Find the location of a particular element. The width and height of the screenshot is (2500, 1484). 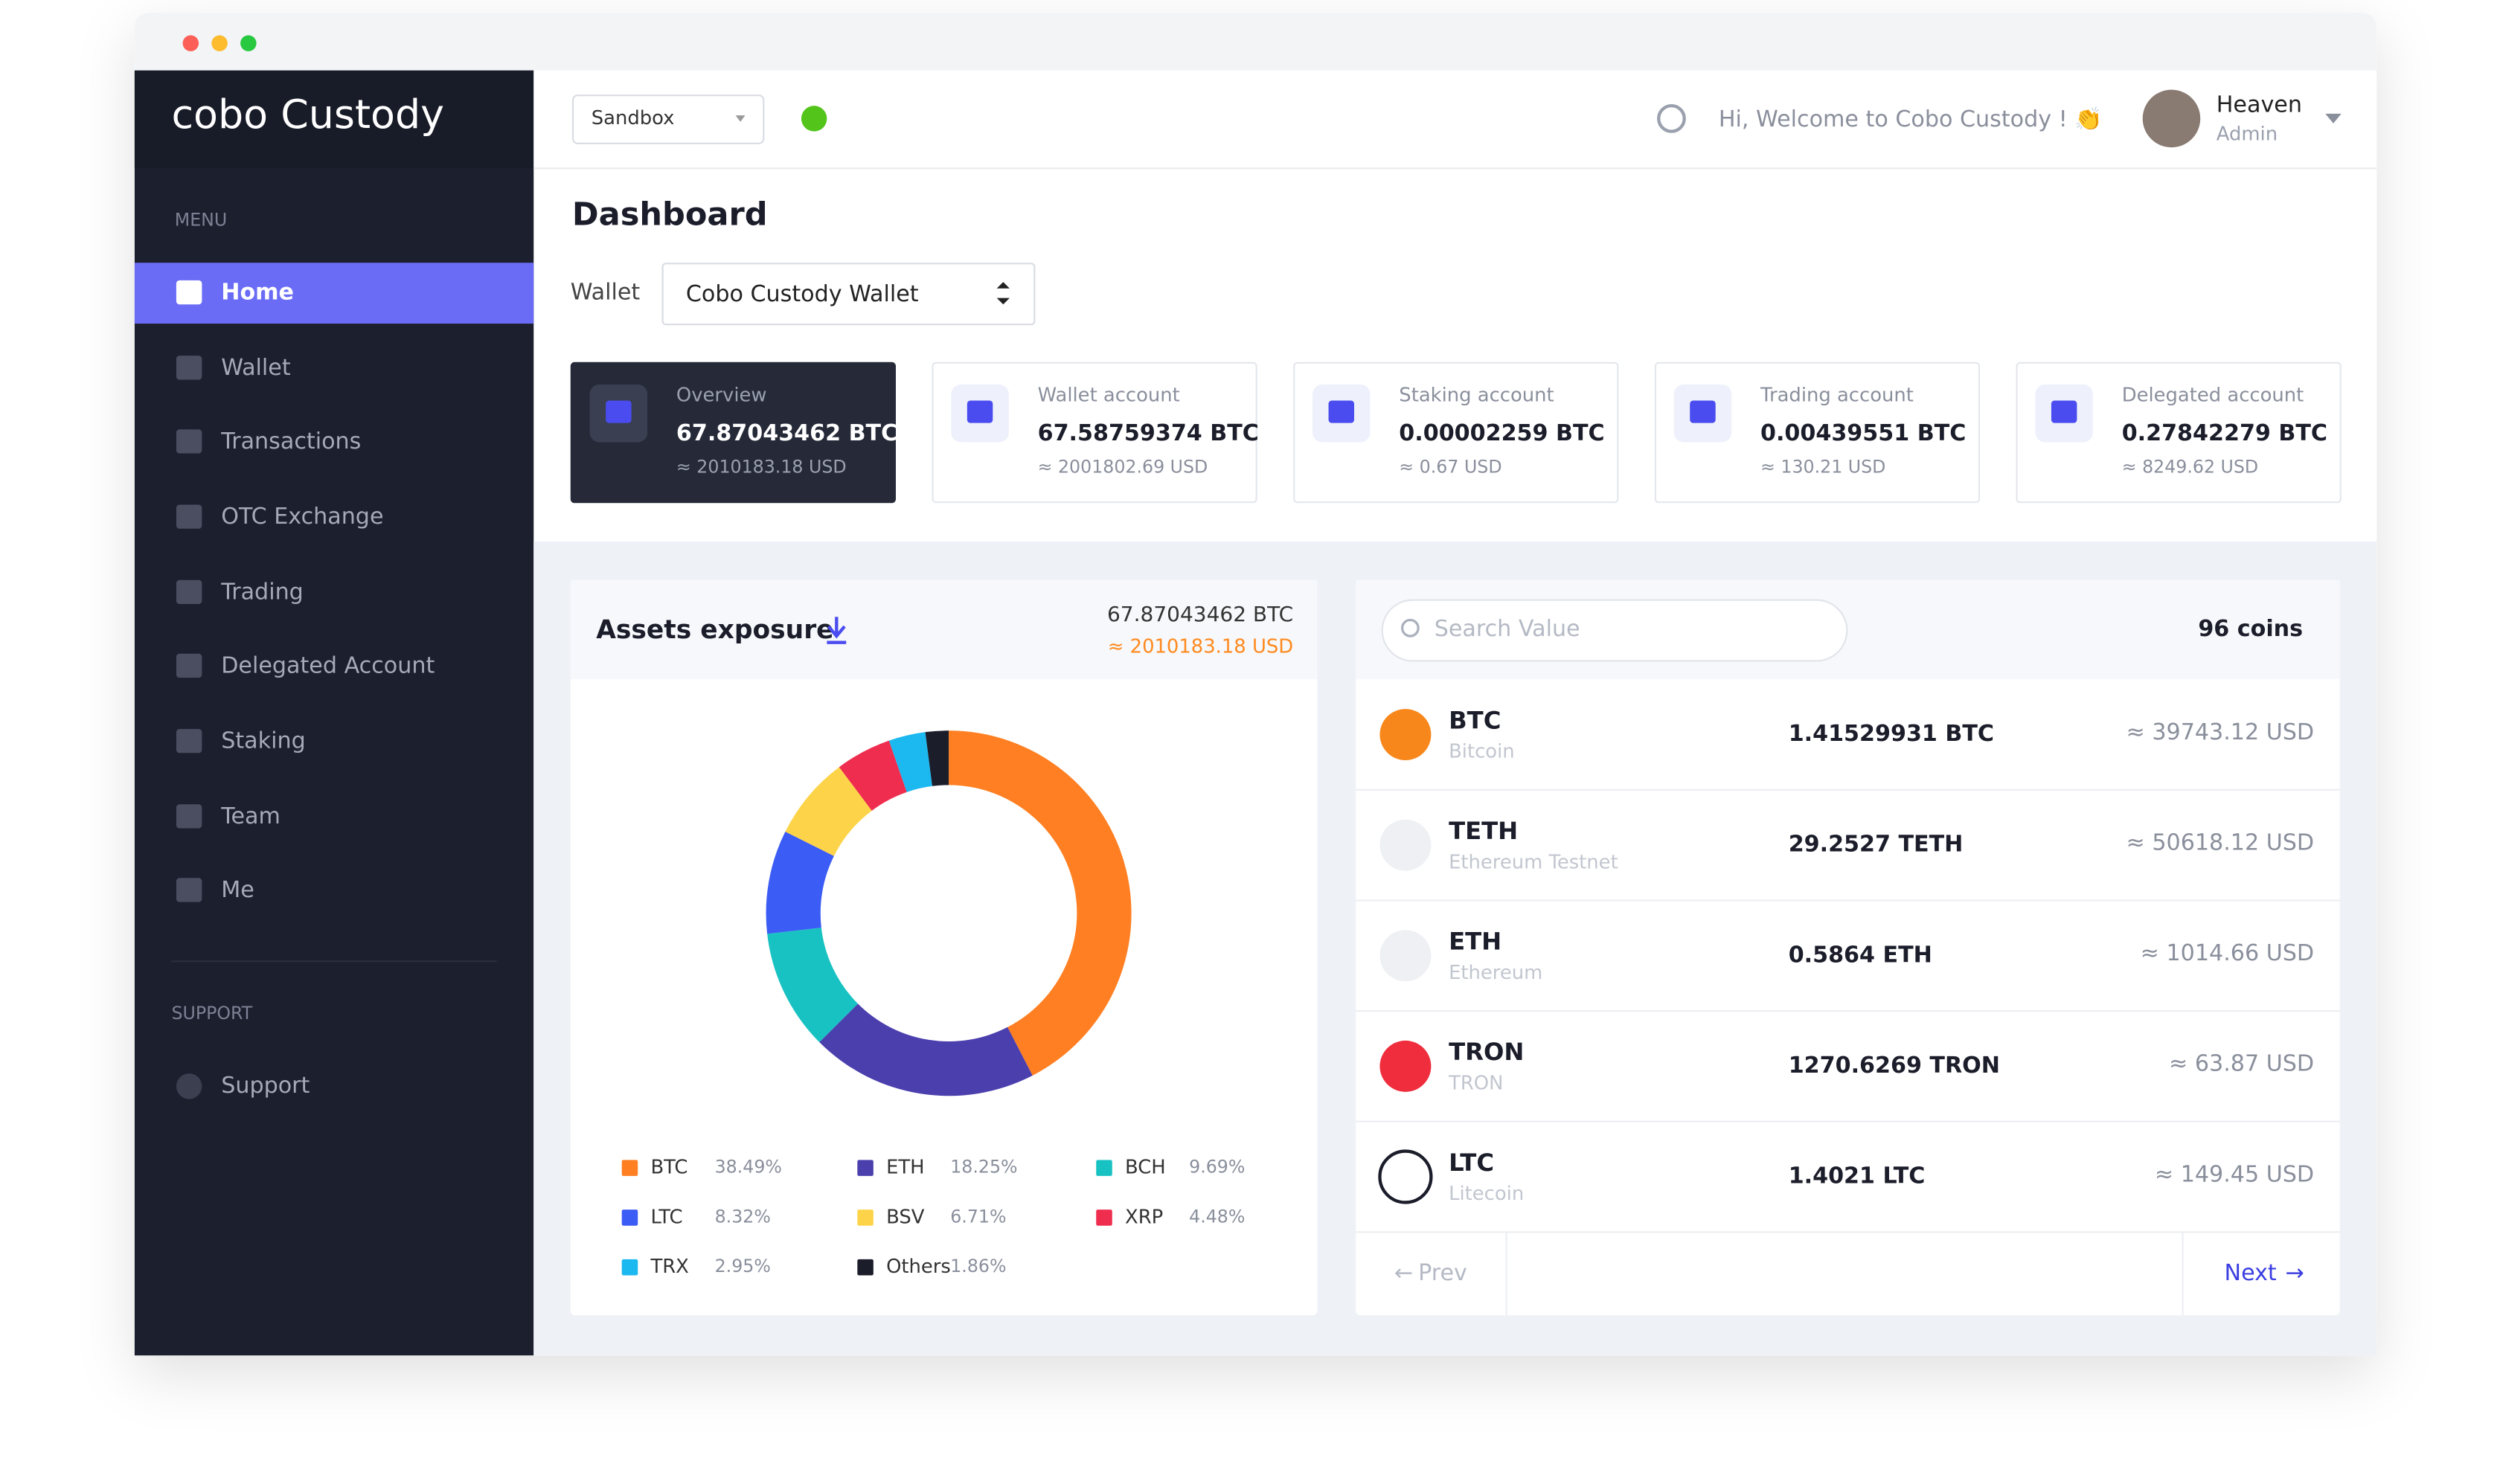

menu-item: Transactions is located at coordinates (290, 441).